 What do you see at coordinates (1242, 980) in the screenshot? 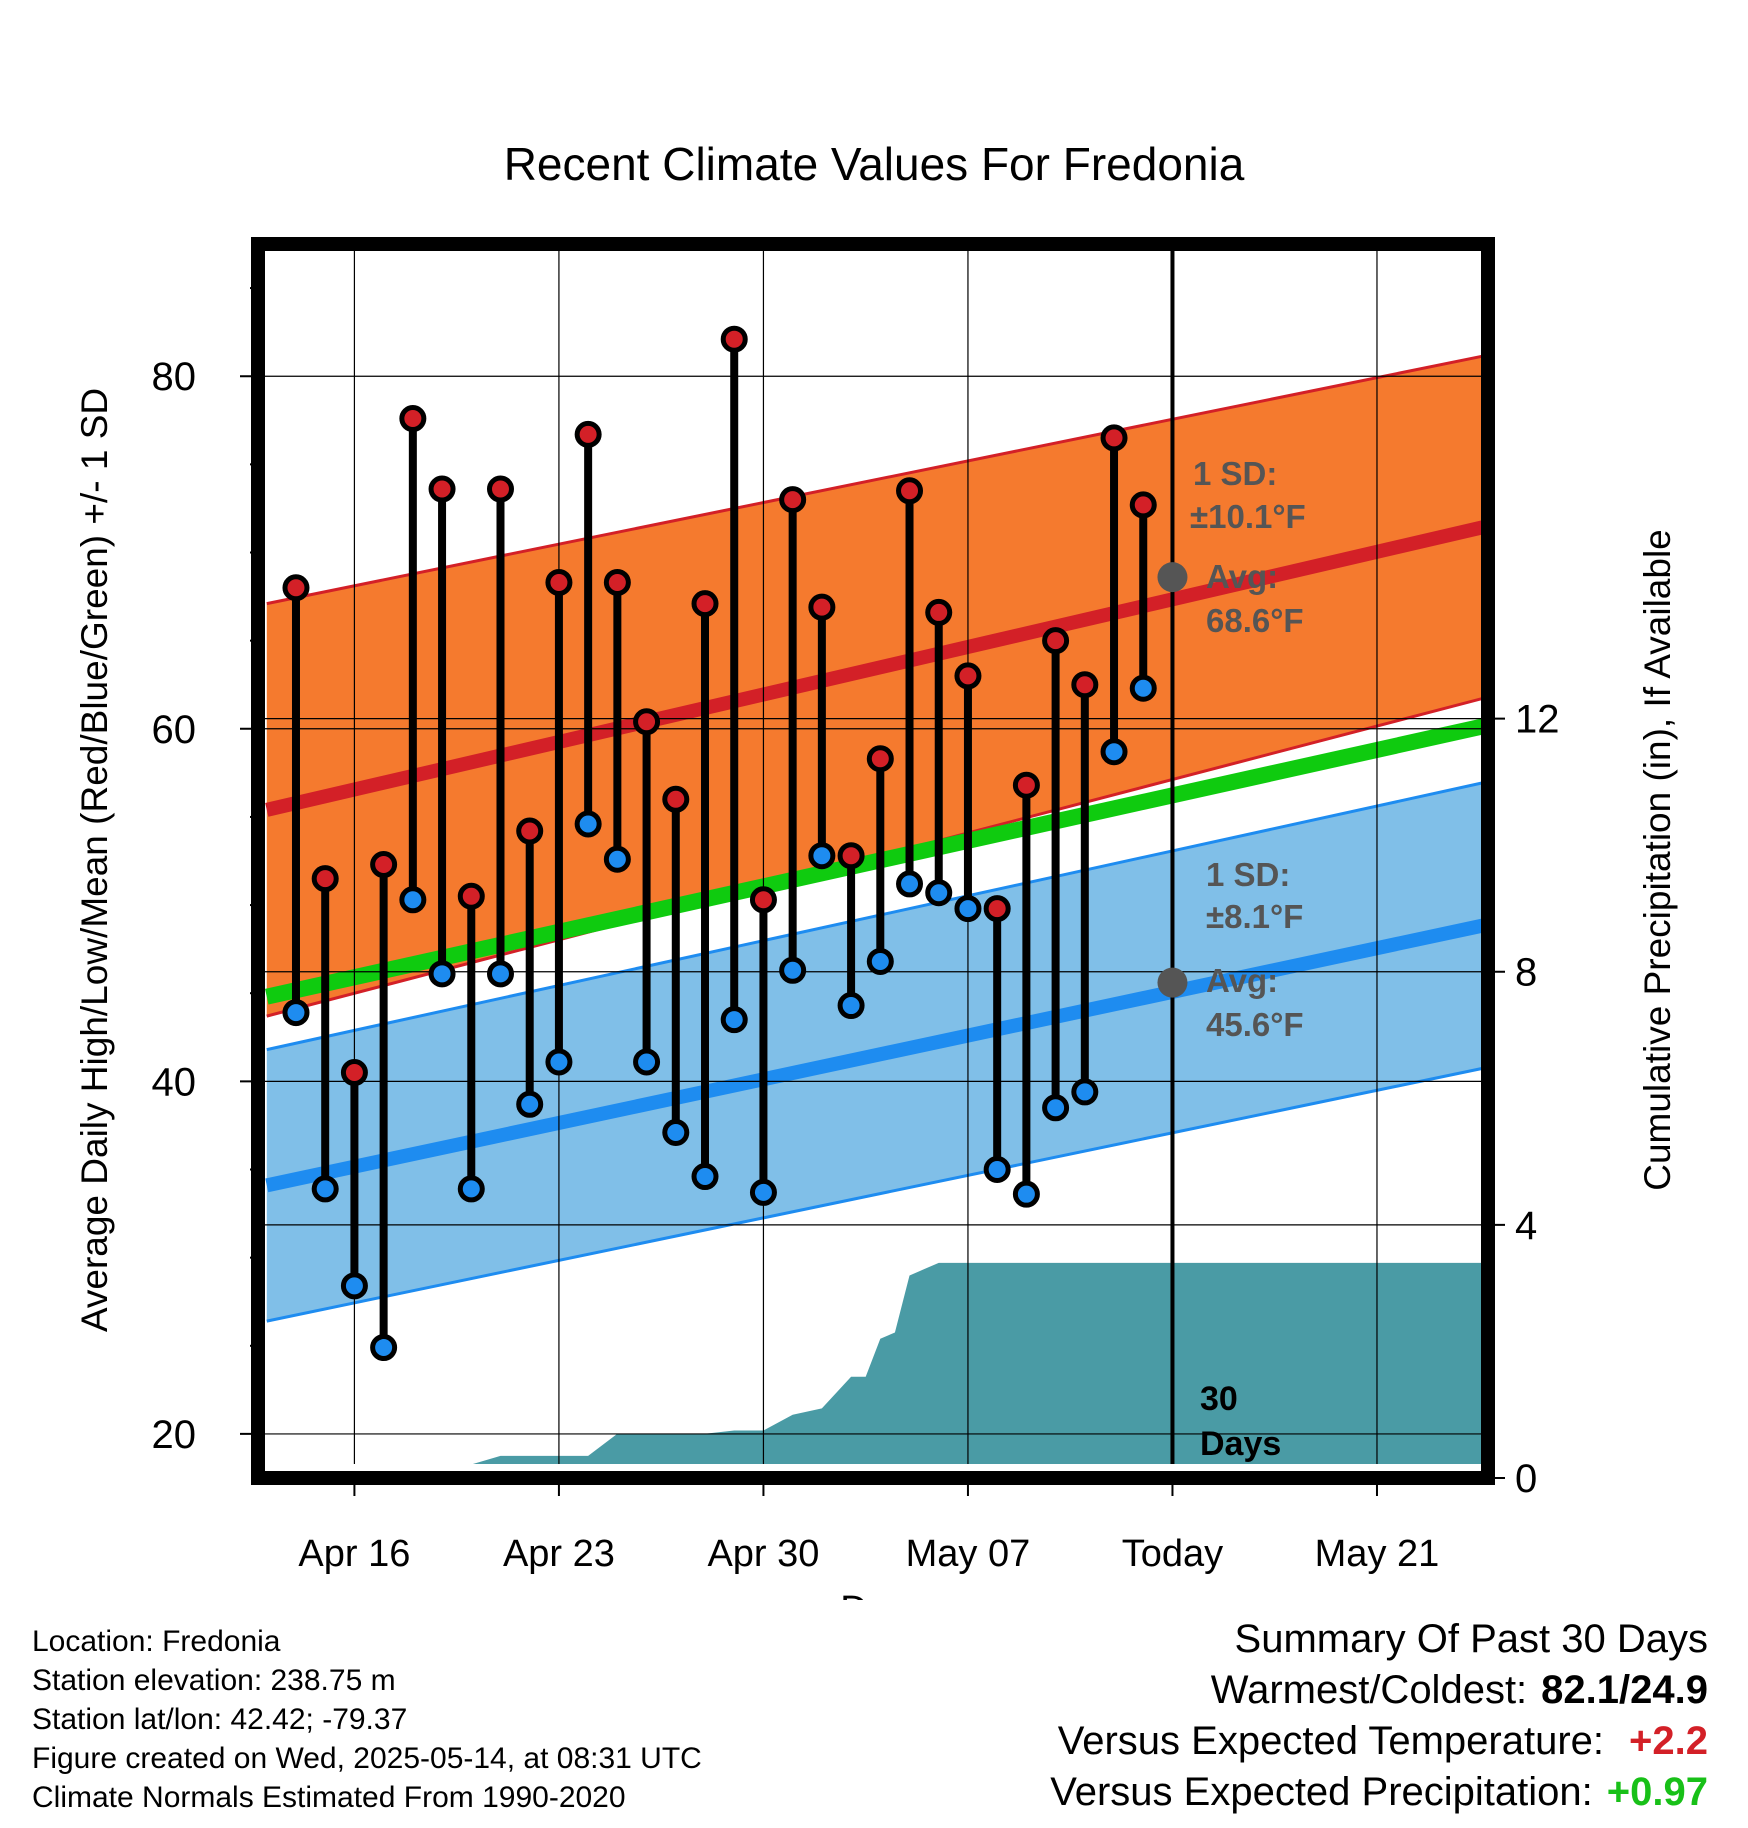
I see `low-avg-label: Avg:` at bounding box center [1242, 980].